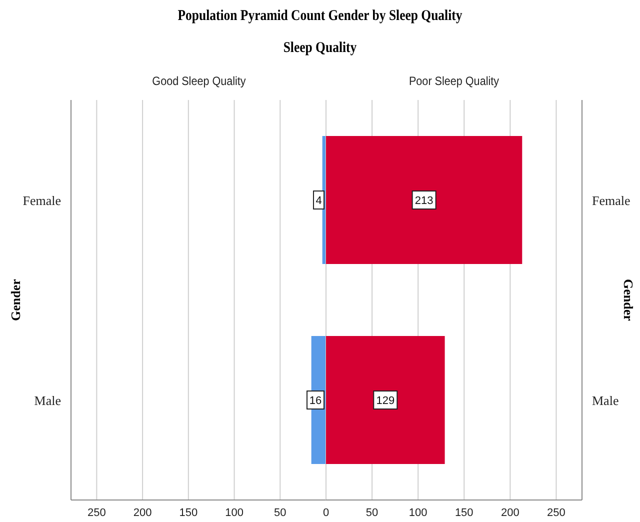 Image resolution: width=640 pixels, height=522 pixels. I want to click on text: Population Pyramid Count Gender by Sleep Quality, so click(320, 16).